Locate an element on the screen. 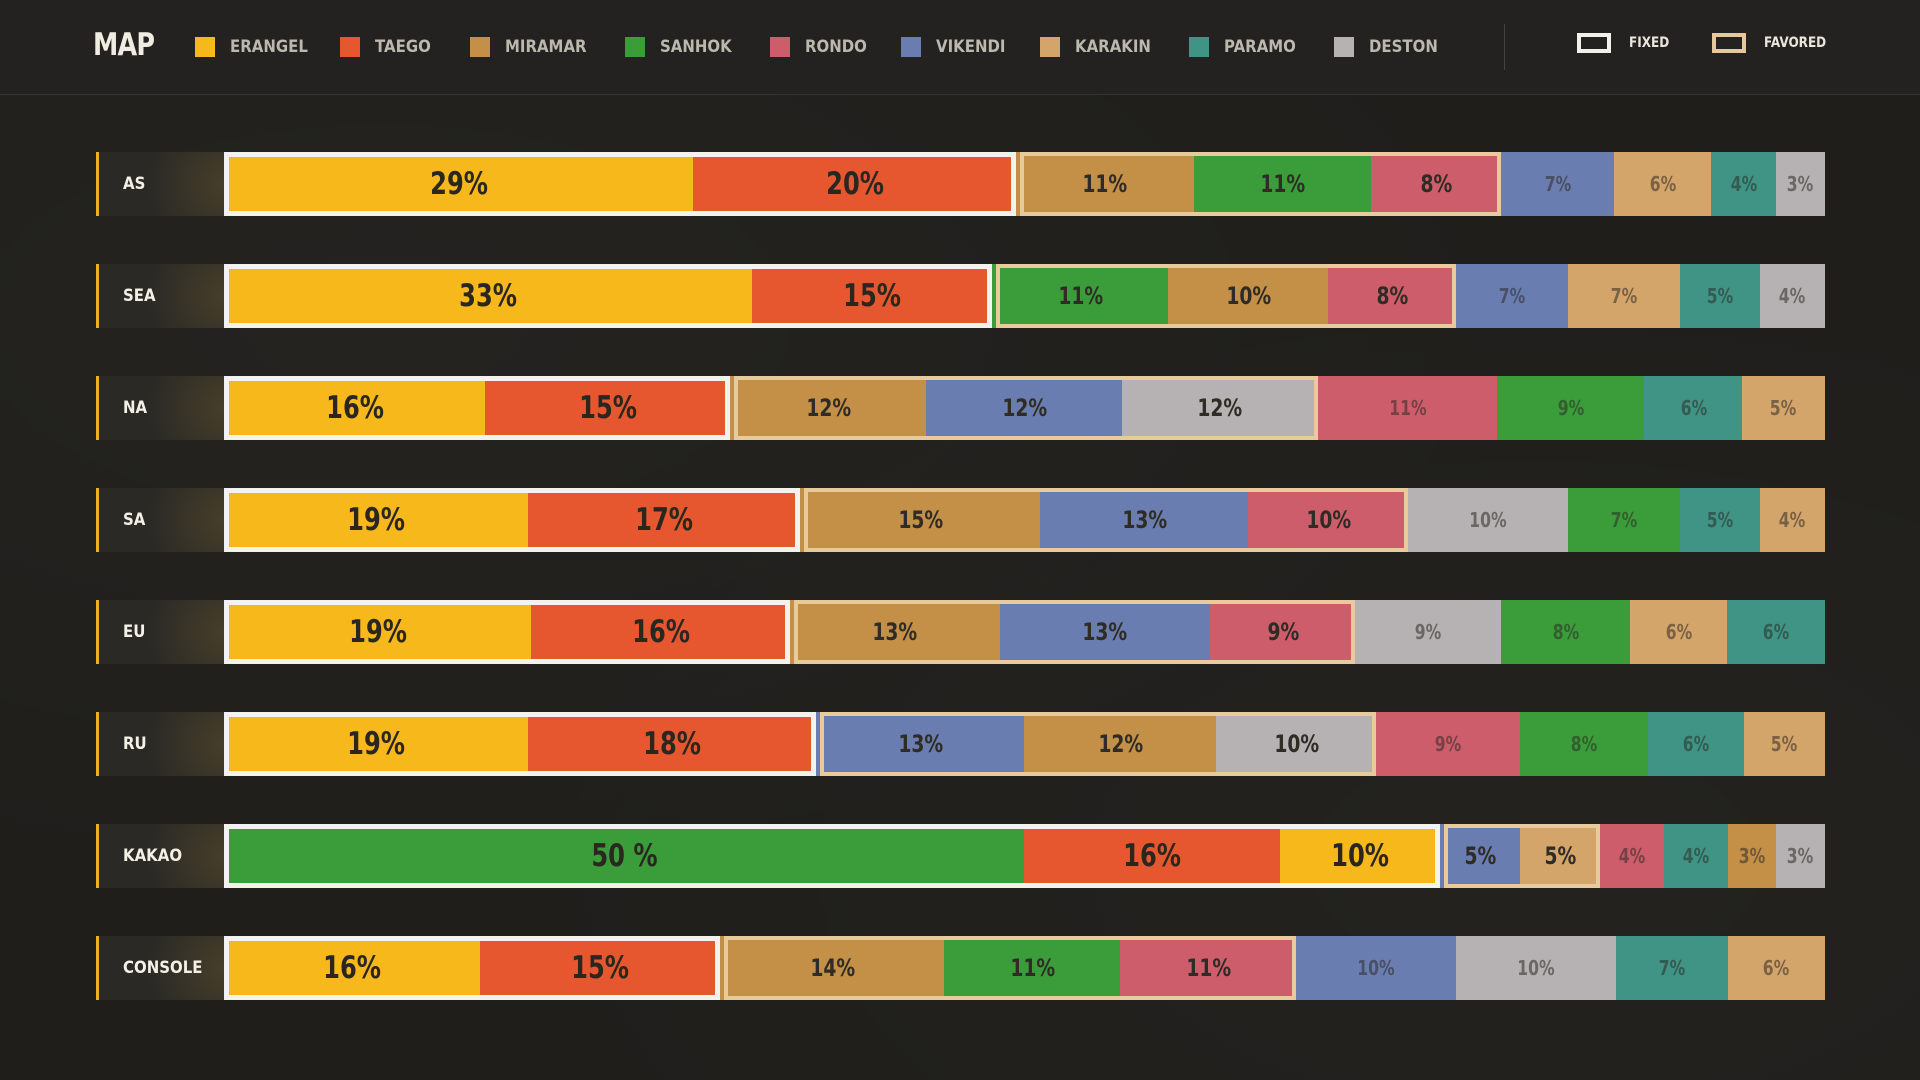 Image resolution: width=1920 pixels, height=1080 pixels. region-label: CONSOLE is located at coordinates (163, 968).